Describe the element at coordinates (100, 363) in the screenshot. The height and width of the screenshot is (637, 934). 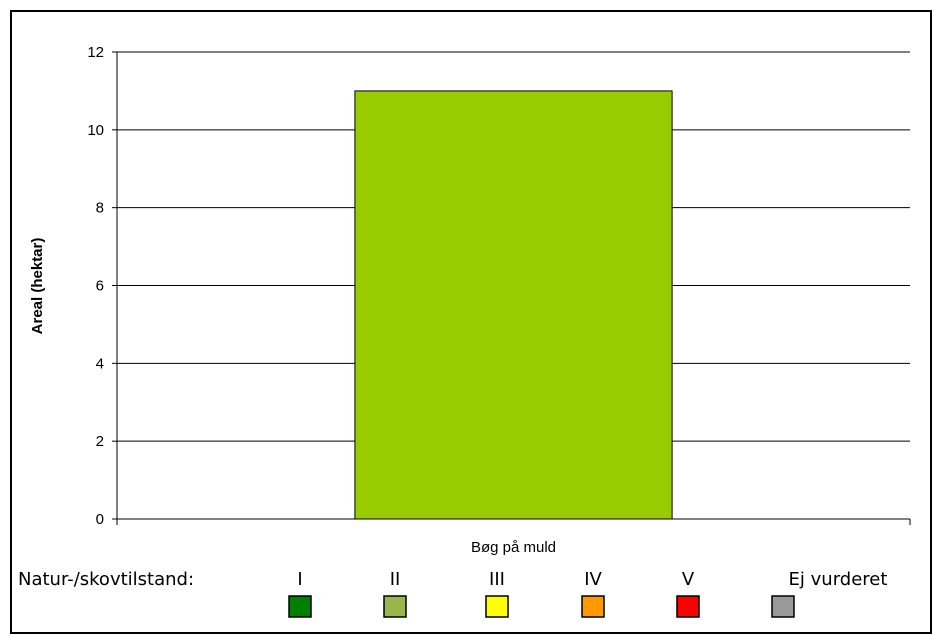
I see `y-tick-label: 4` at that location.